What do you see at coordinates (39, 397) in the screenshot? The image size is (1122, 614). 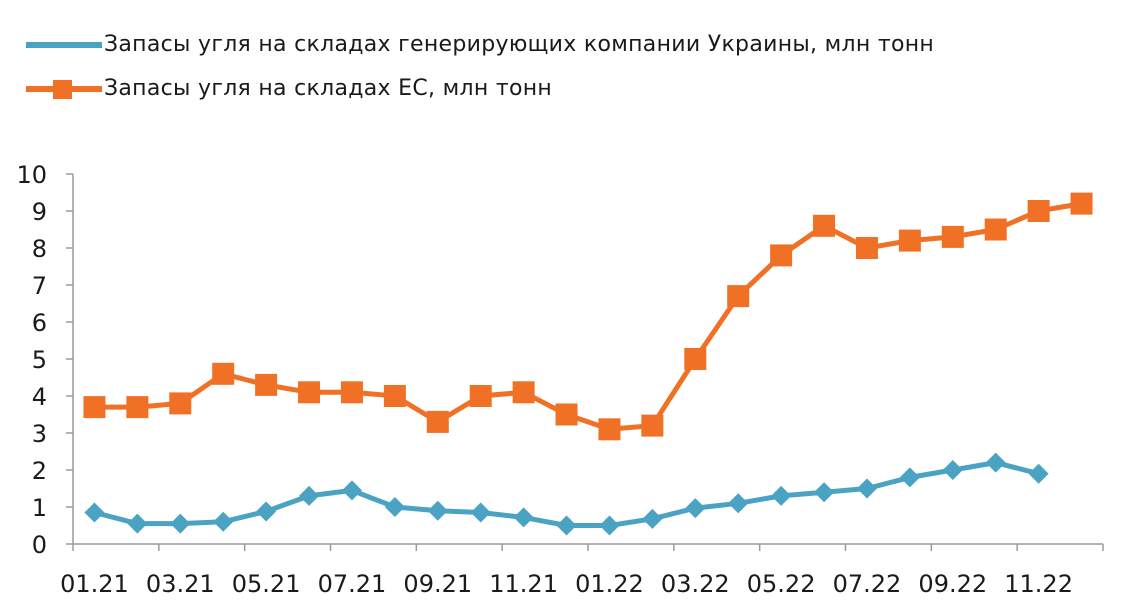 I see `y-tick-label: 4` at bounding box center [39, 397].